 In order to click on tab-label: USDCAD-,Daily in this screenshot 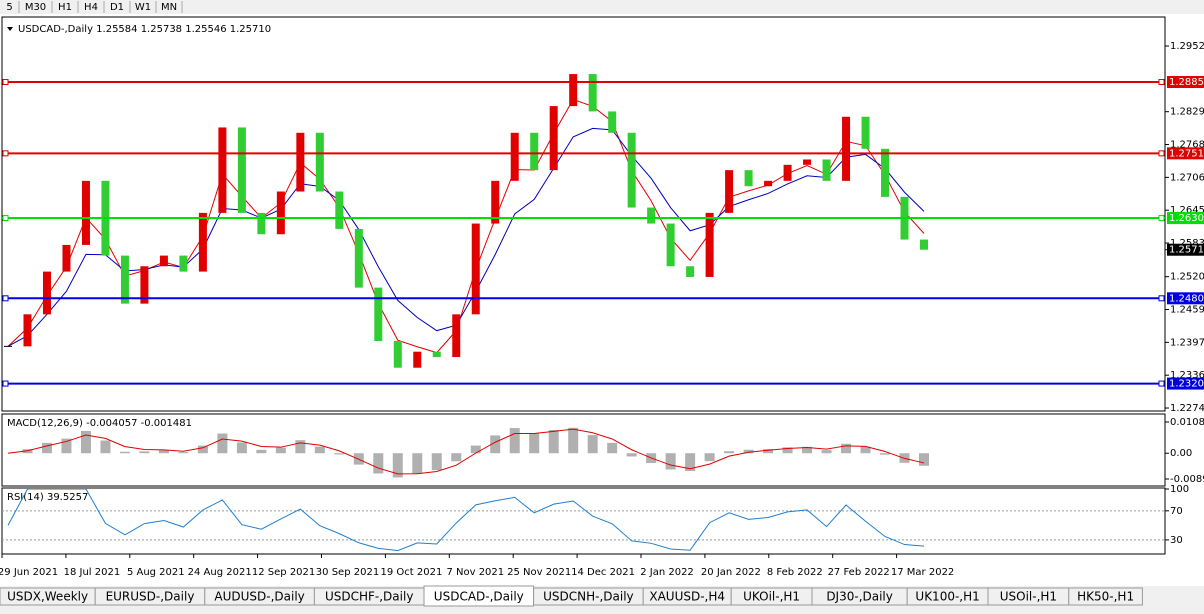, I will do `click(479, 597)`.